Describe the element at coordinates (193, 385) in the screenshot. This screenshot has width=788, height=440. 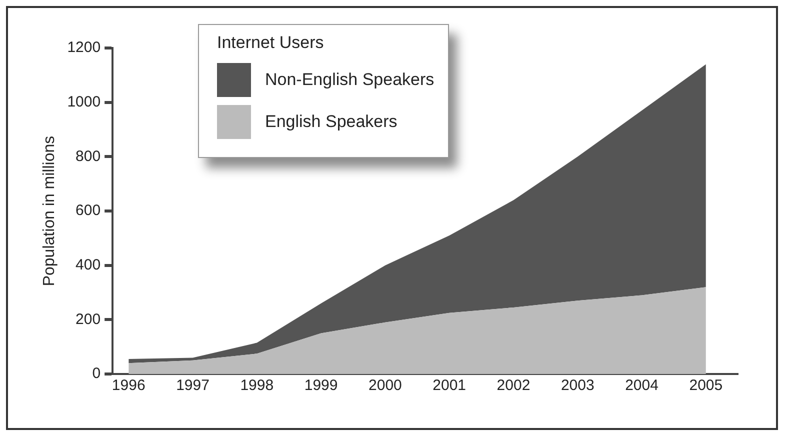
I see `x-tick-label: 1997` at that location.